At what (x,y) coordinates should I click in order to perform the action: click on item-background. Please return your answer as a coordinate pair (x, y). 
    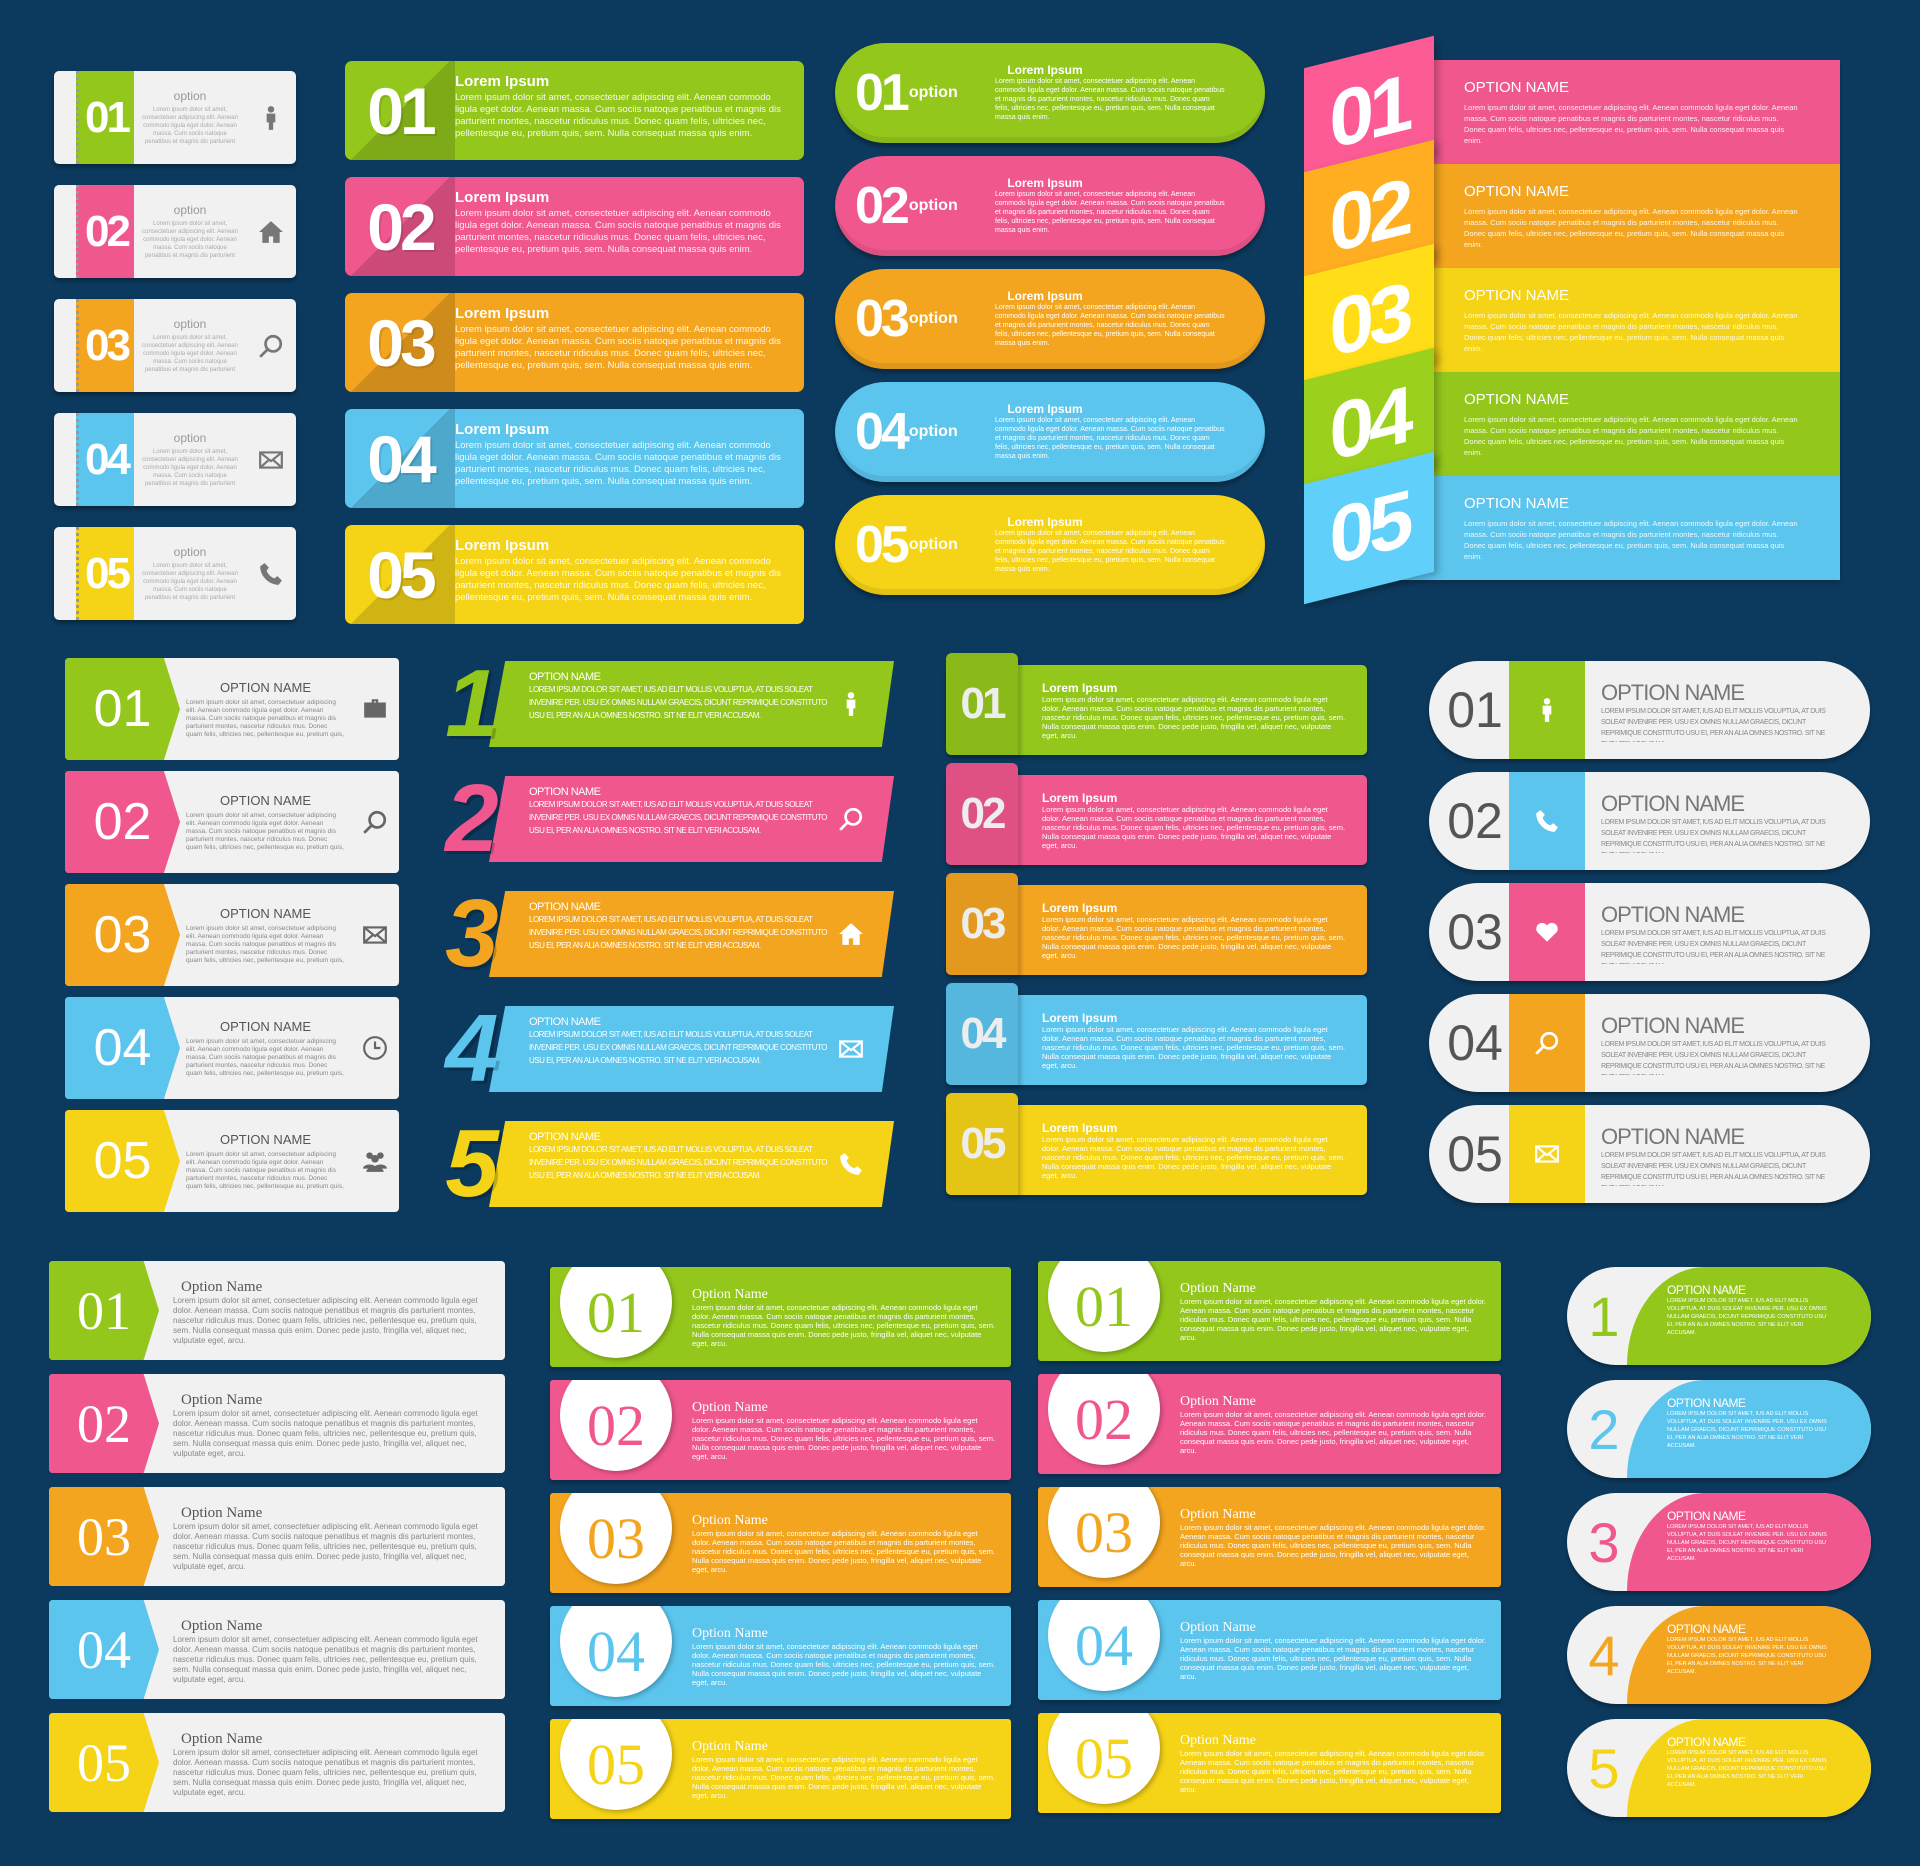
    Looking at the image, I should click on (1607, 320).